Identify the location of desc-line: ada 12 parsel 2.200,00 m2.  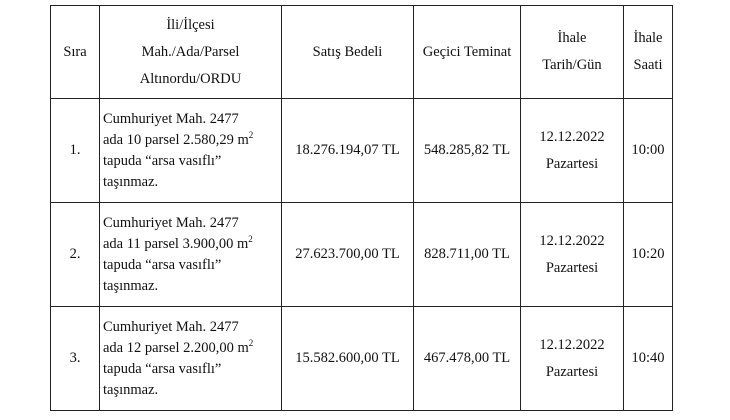
(190, 348).